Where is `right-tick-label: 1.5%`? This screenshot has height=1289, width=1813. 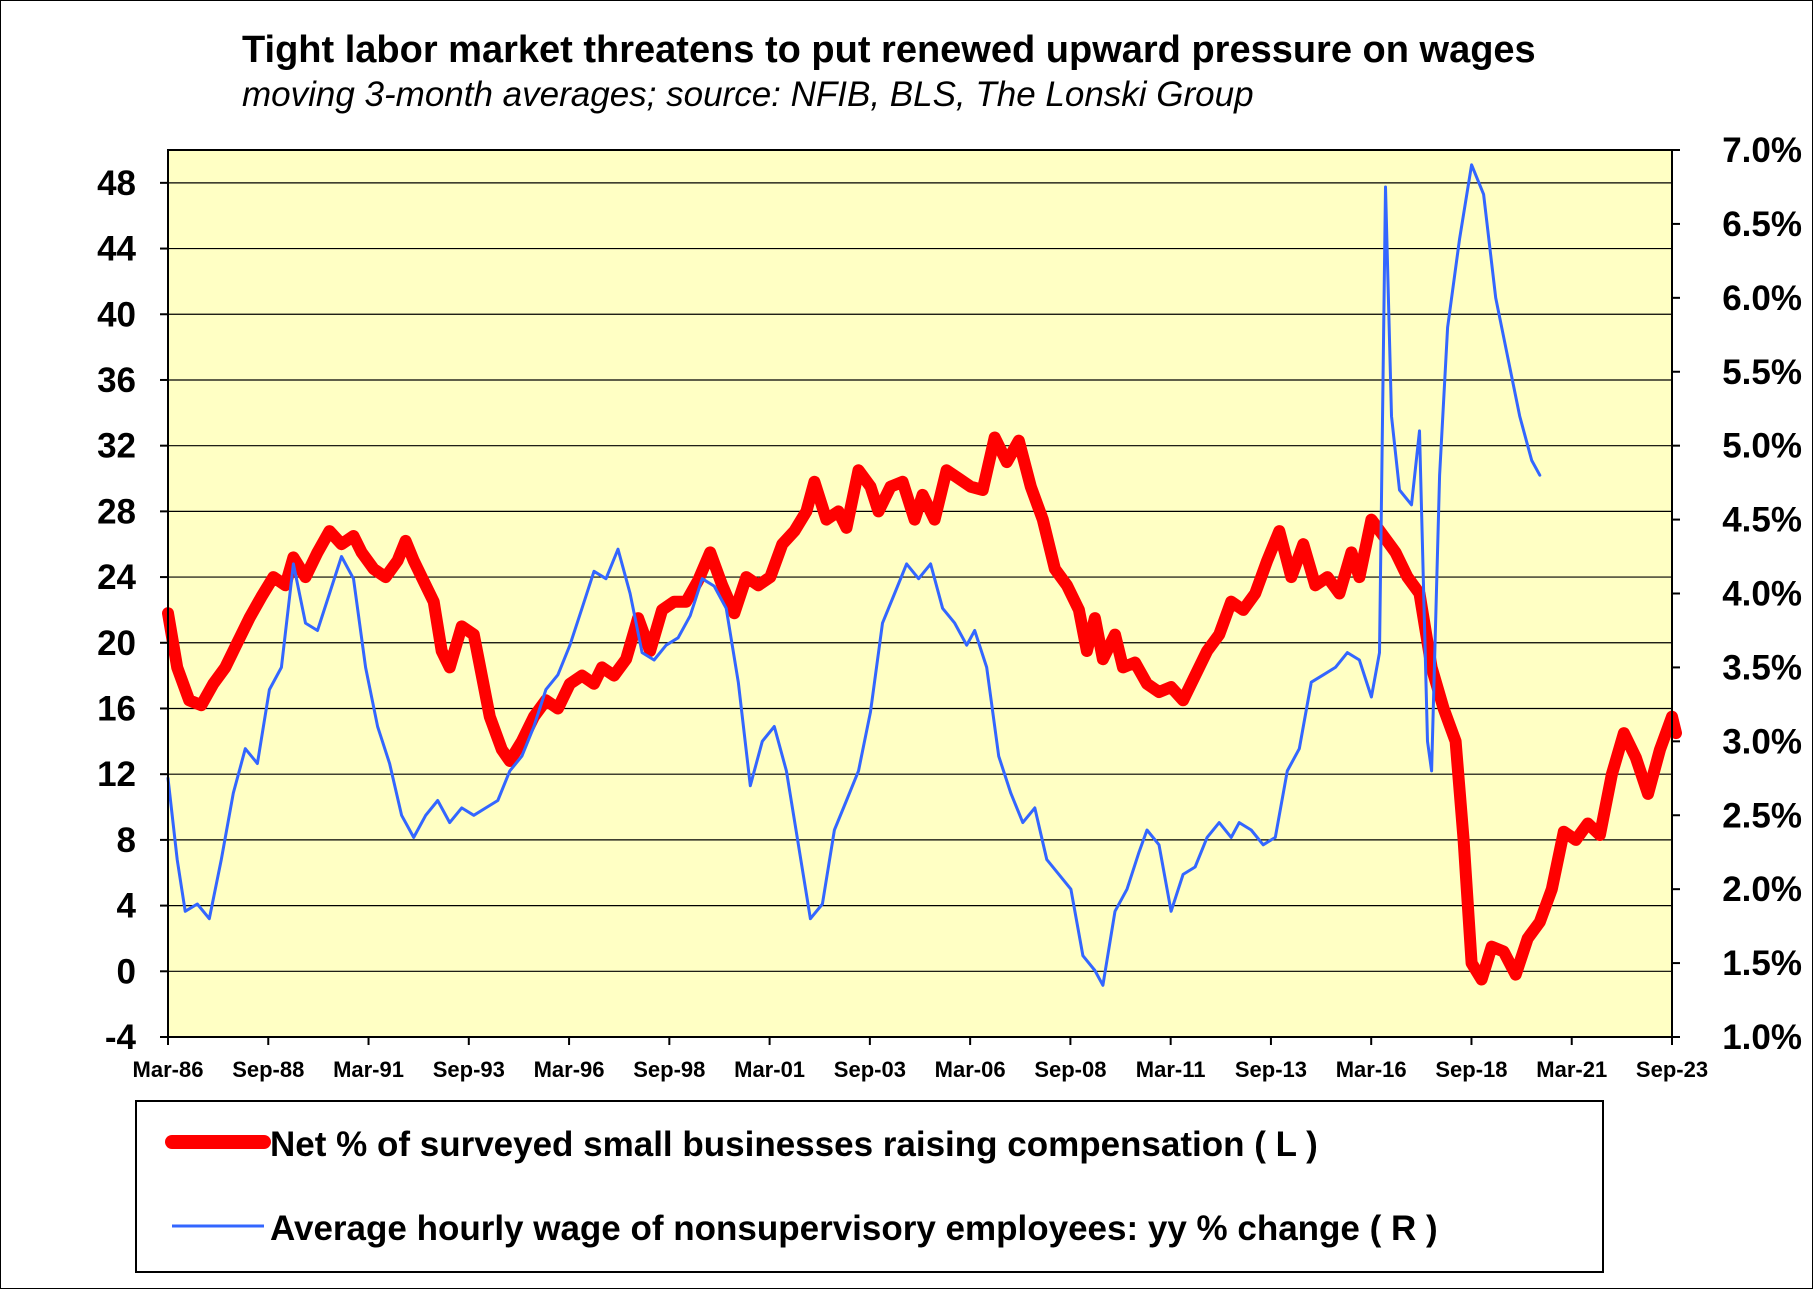
right-tick-label: 1.5% is located at coordinates (1762, 963).